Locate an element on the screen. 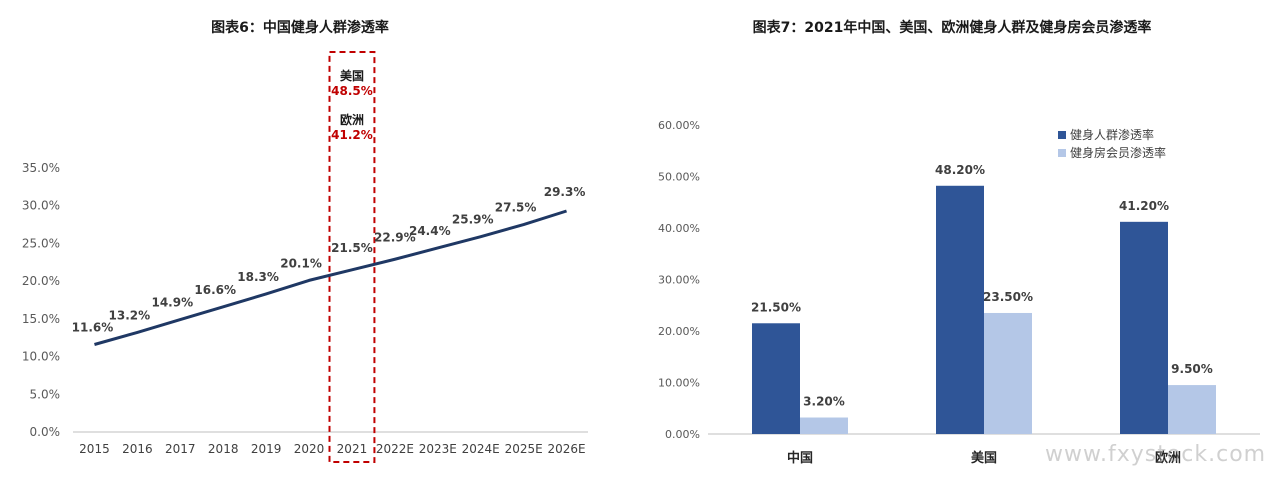 The image size is (1264, 481). highlight-note-label: 美国 is located at coordinates (352, 75).